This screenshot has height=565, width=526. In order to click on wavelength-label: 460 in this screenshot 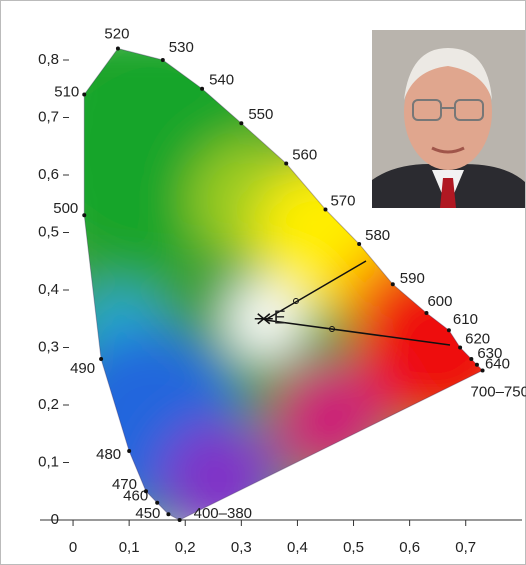, I will do `click(135, 496)`.